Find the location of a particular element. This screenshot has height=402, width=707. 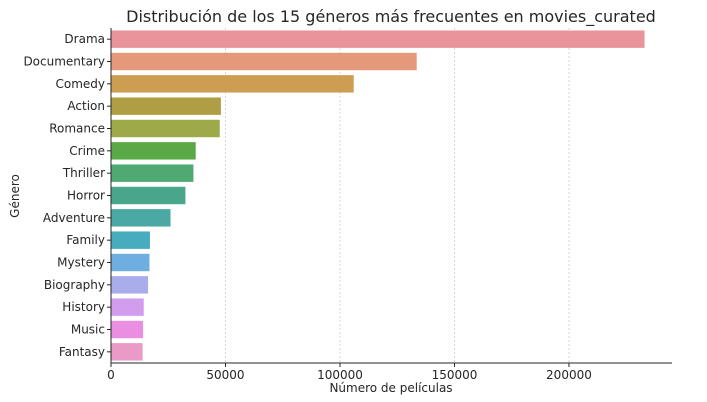

bar-music is located at coordinates (127, 329).